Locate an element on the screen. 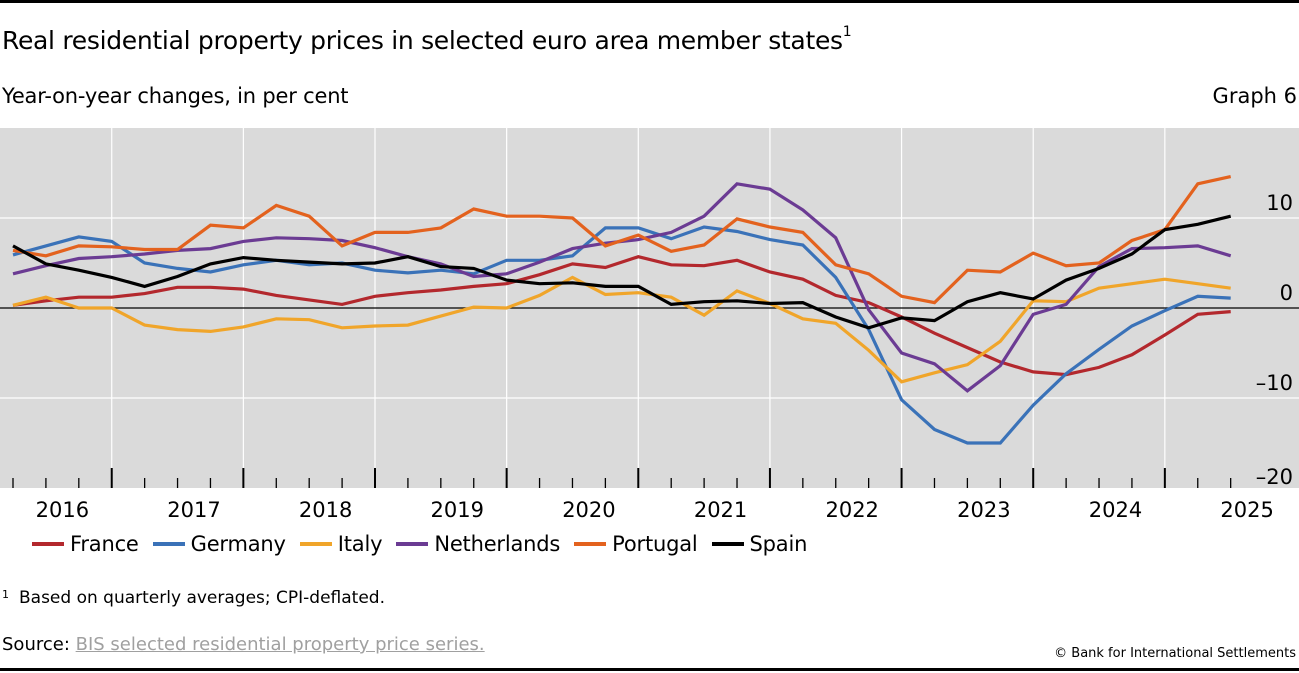 The image size is (1299, 673). x-tick-label: 2021 is located at coordinates (720, 510).